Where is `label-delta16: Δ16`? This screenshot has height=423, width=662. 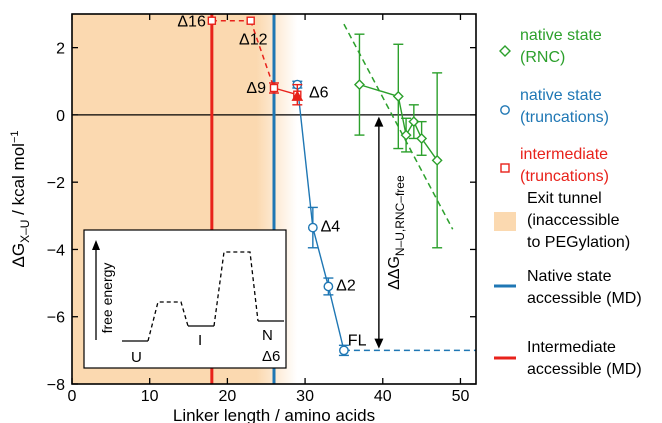 label-delta16: Δ16 is located at coordinates (191, 22).